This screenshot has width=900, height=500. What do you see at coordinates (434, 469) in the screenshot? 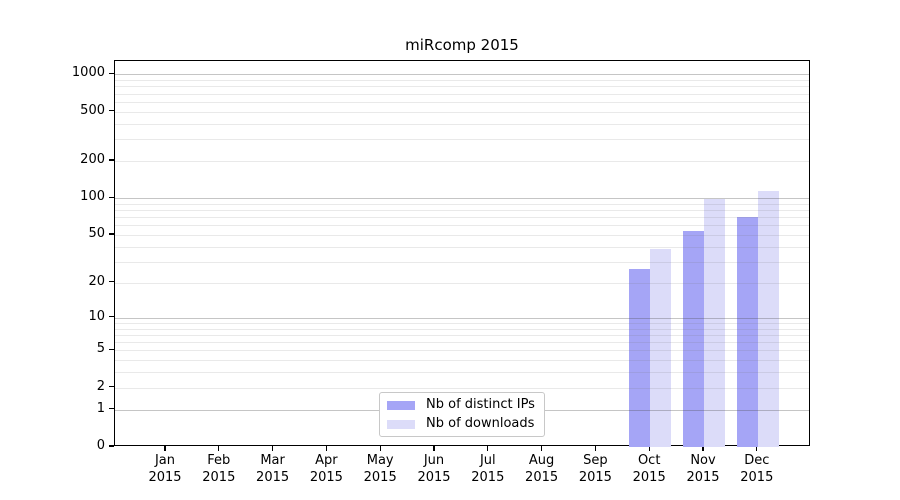
I see `x-tick-label-jun-2015: Jun 2015` at bounding box center [434, 469].